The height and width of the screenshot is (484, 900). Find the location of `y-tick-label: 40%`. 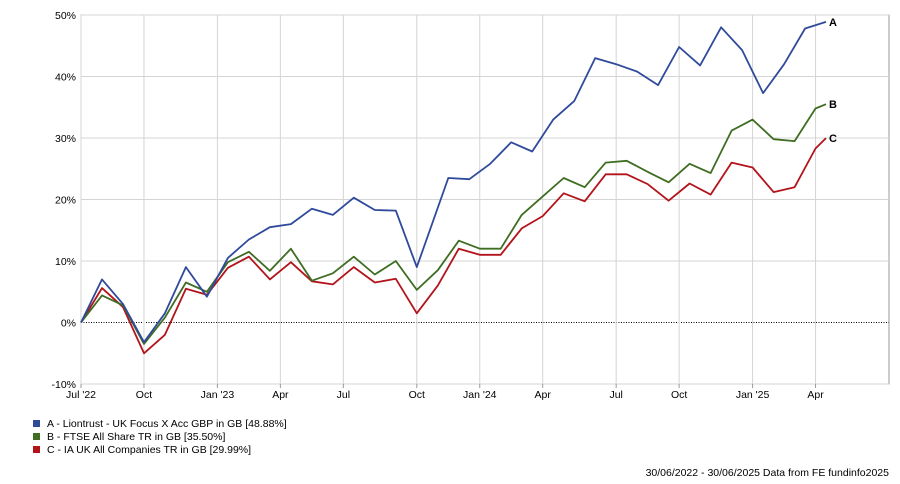

y-tick-label: 40% is located at coordinates (65, 78).